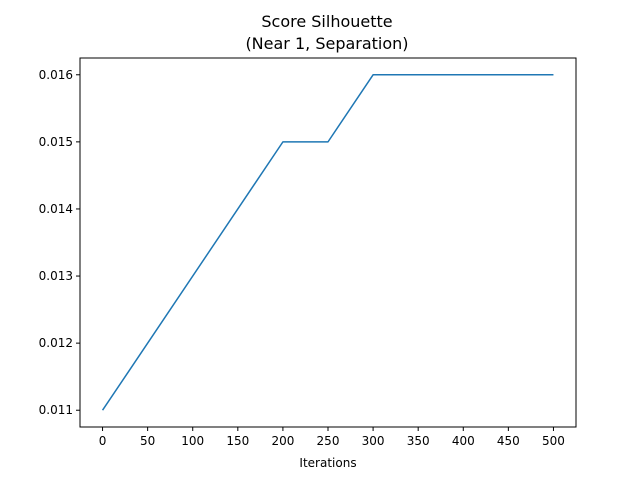  Describe the element at coordinates (553, 441) in the screenshot. I see `x-tick-label: 500` at that location.